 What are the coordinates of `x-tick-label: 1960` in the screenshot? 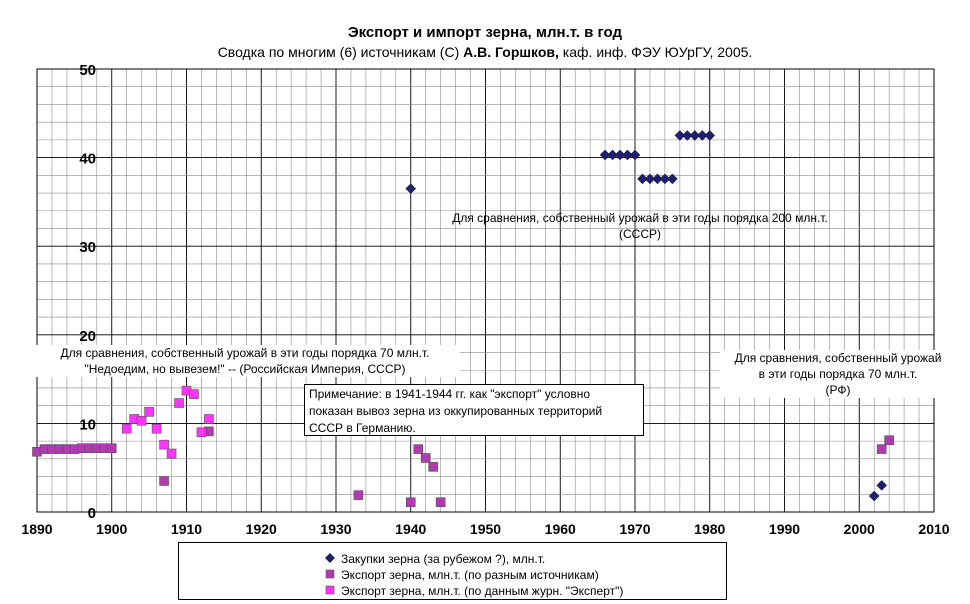 It's located at (560, 529).